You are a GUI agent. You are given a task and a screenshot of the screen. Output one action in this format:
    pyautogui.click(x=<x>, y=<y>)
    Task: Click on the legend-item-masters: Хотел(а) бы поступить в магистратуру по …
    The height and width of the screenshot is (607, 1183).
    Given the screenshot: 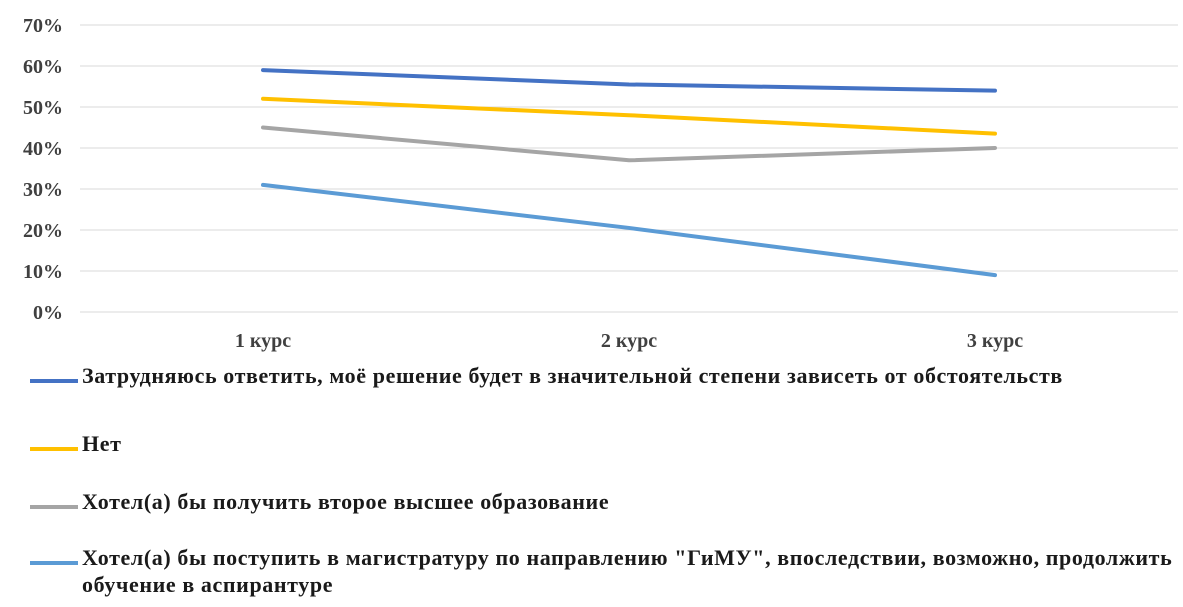 What is the action you would take?
    pyautogui.click(x=605, y=571)
    